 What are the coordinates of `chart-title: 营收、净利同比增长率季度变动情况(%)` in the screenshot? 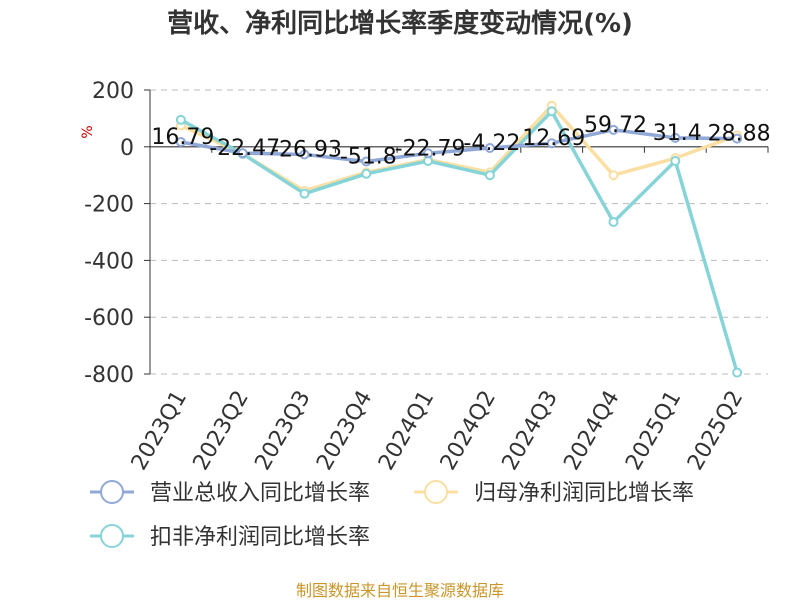 It's located at (400, 23).